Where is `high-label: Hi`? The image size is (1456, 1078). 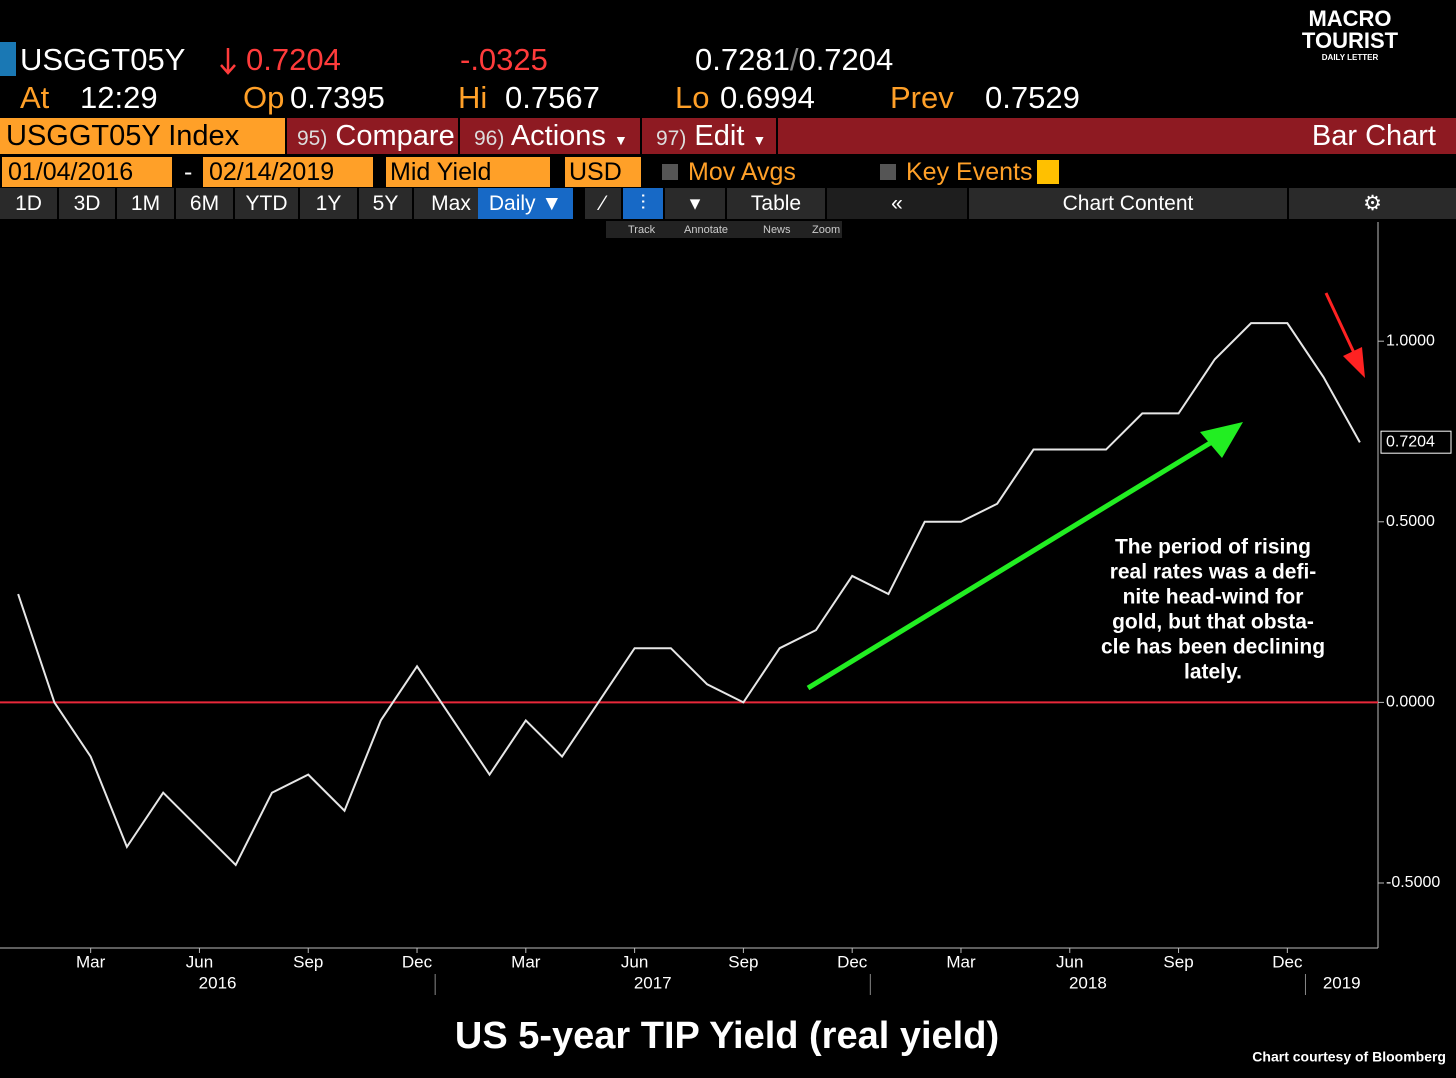 high-label: Hi is located at coordinates (473, 97).